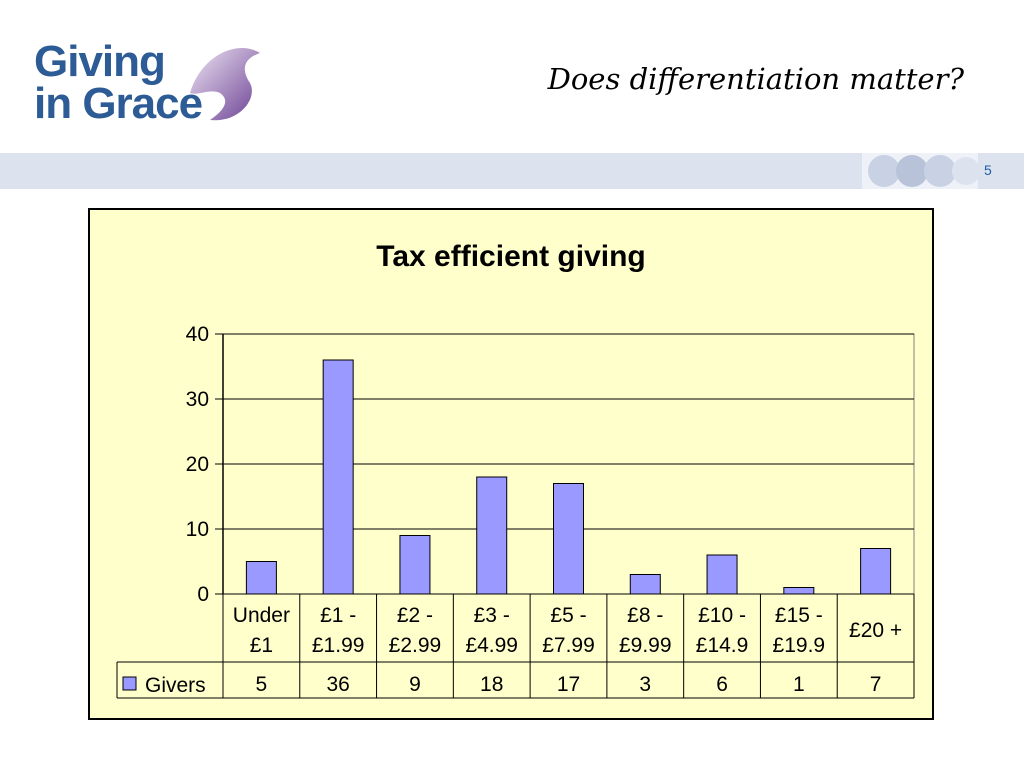 The image size is (1024, 768). What do you see at coordinates (197, 334) in the screenshot?
I see `y-tick-label: 40` at bounding box center [197, 334].